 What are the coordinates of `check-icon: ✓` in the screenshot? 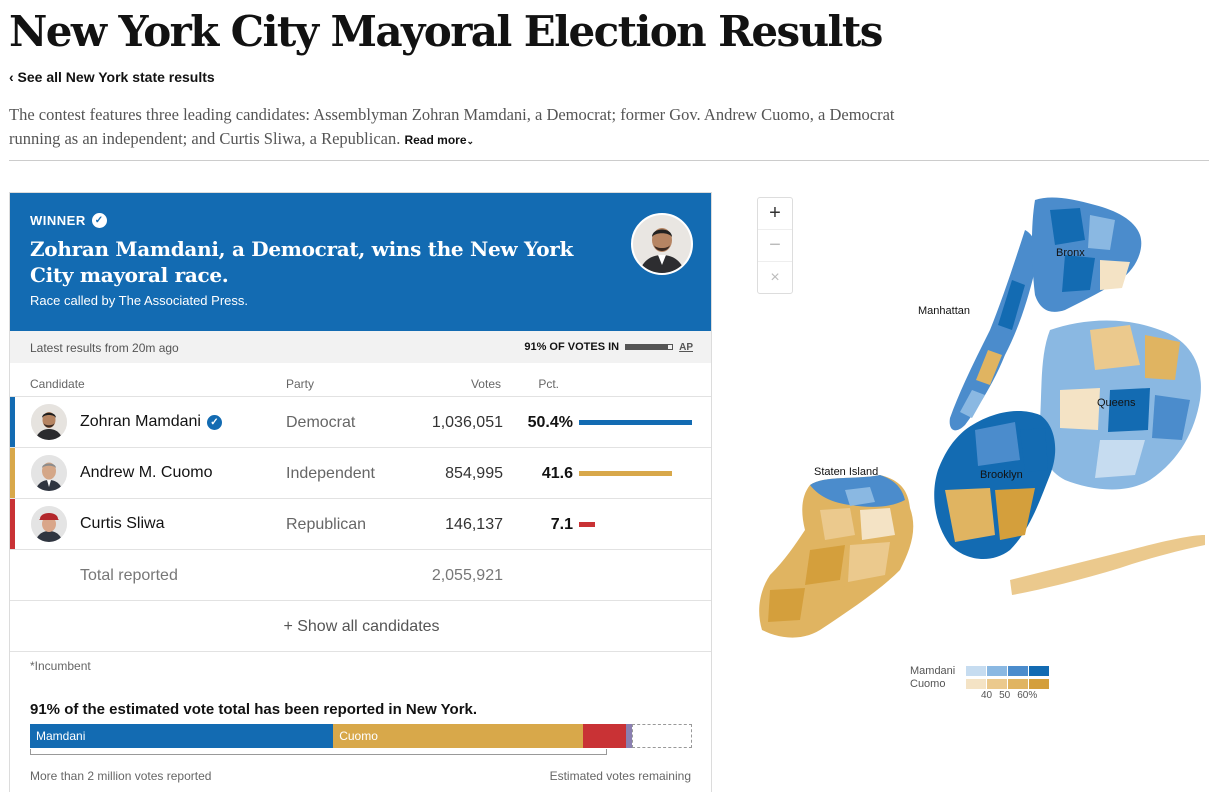 It's located at (99, 220).